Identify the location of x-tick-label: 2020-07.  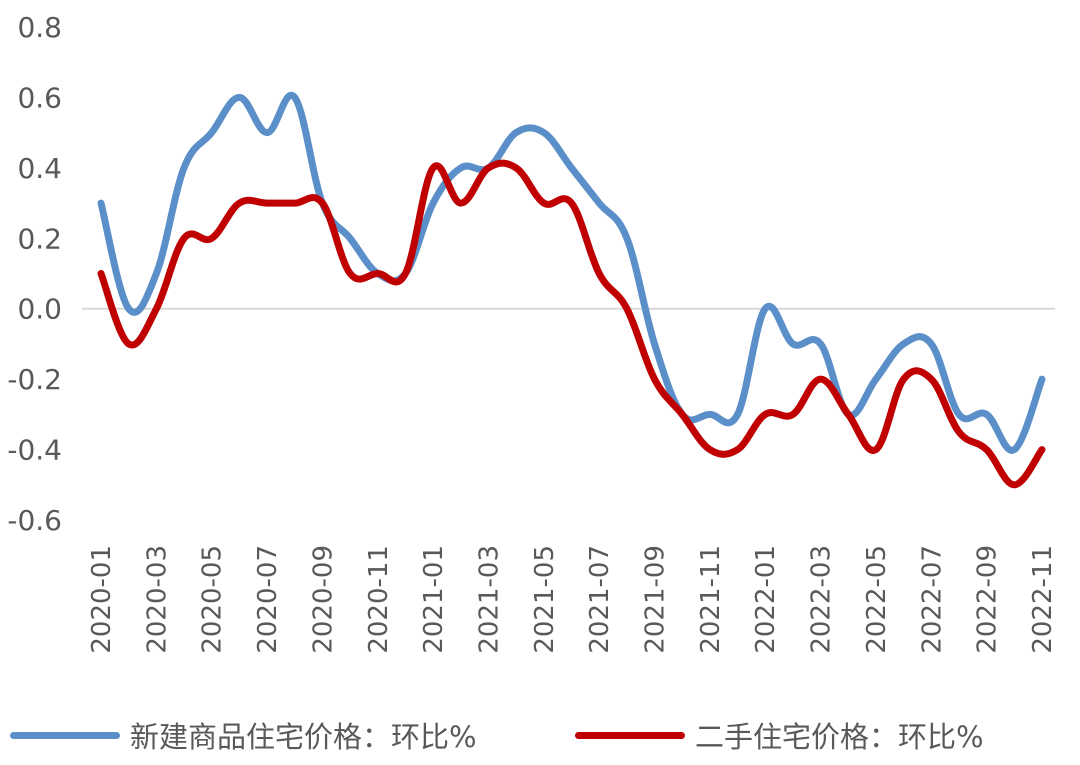
(268, 599).